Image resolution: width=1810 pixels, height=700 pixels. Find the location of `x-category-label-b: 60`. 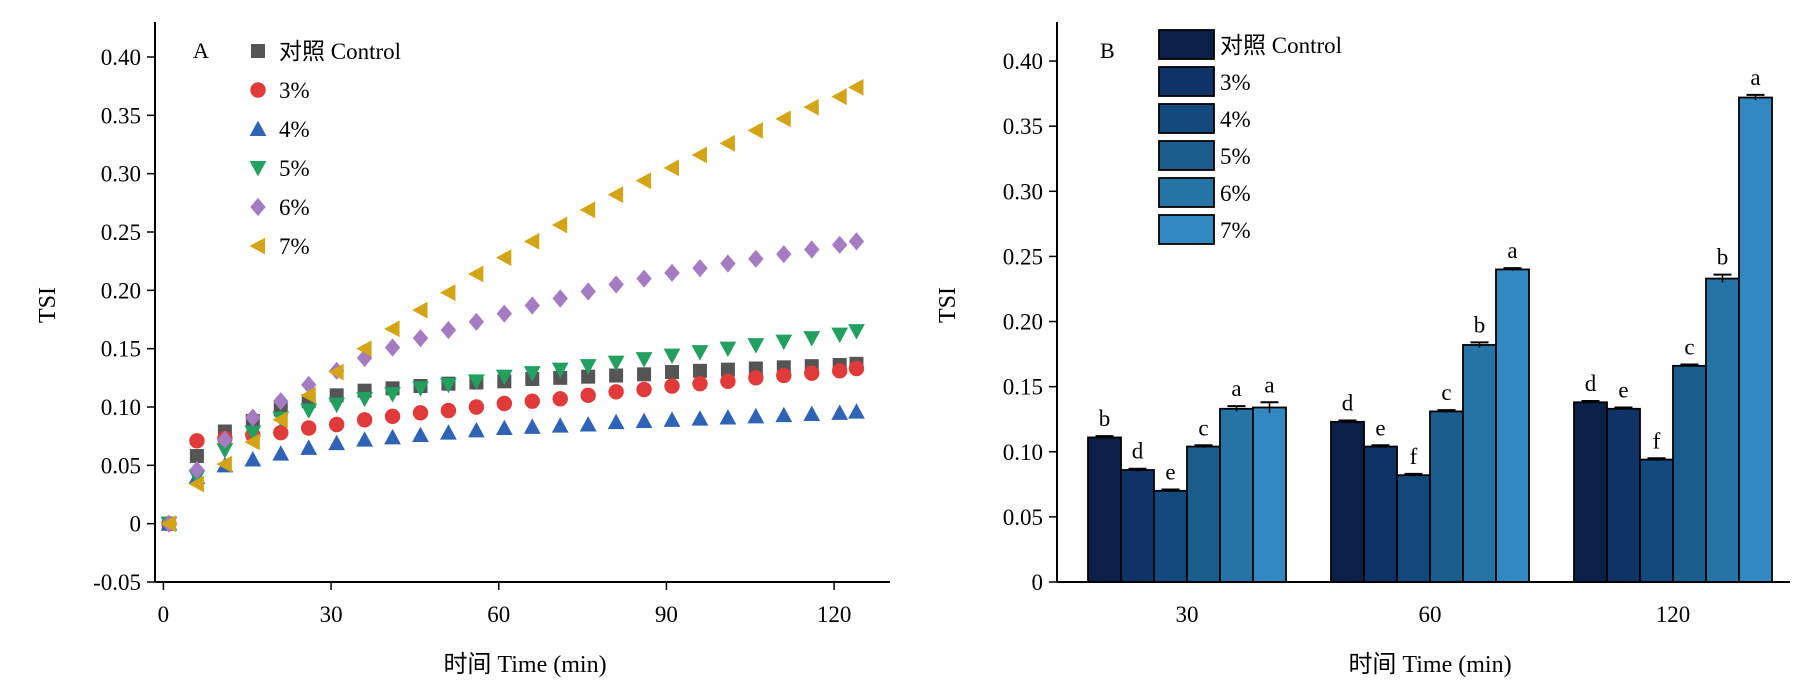

x-category-label-b: 60 is located at coordinates (1430, 614).